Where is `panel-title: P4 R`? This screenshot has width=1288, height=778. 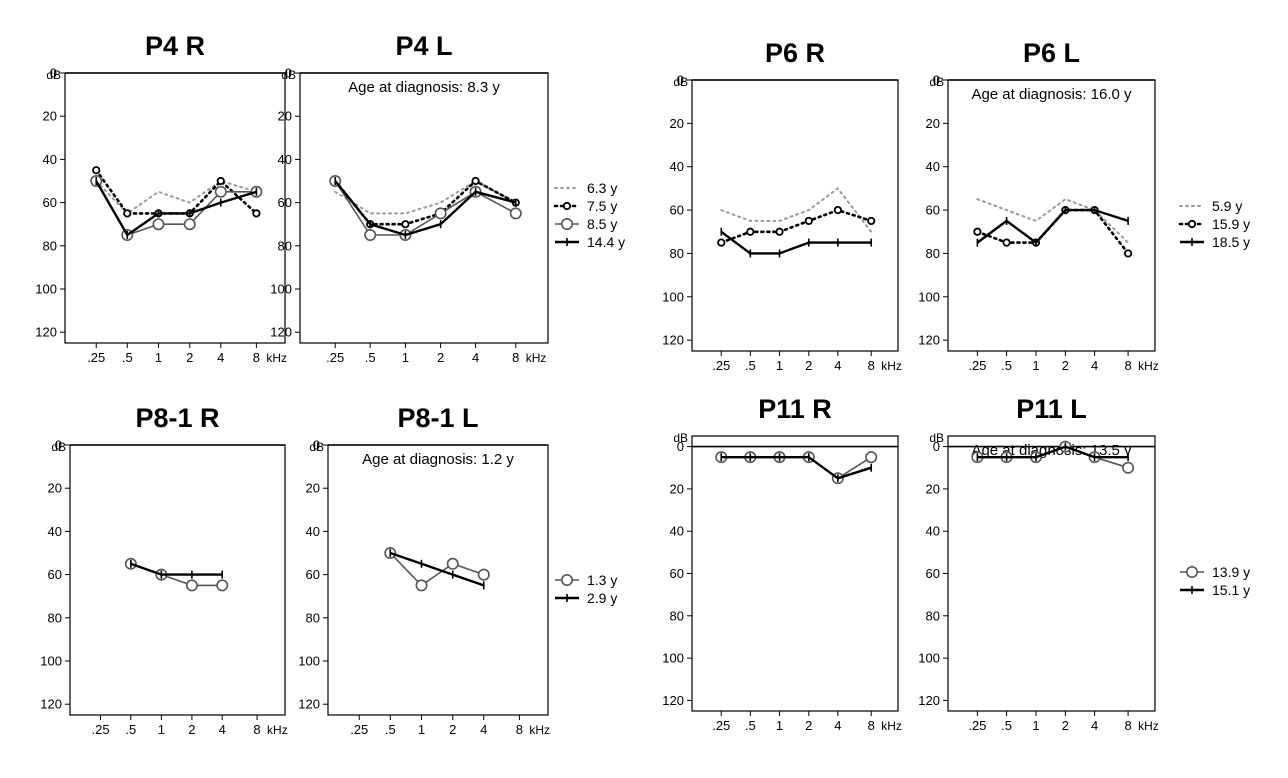 panel-title: P4 R is located at coordinates (175, 46).